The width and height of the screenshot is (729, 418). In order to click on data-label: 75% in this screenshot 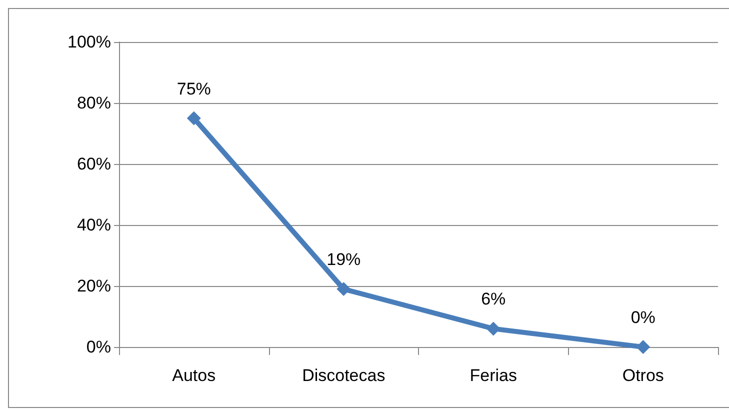, I will do `click(193, 88)`.